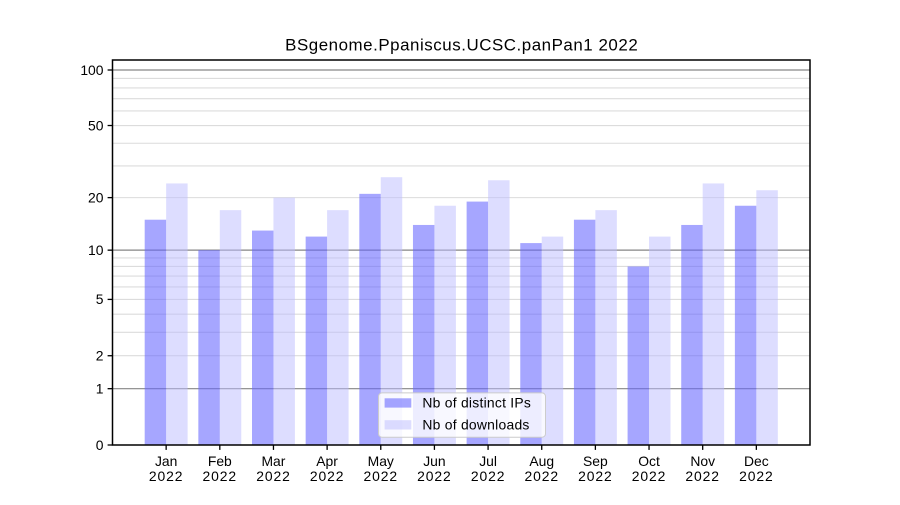  Describe the element at coordinates (327, 461) in the screenshot. I see `svg-text: Apr` at that location.